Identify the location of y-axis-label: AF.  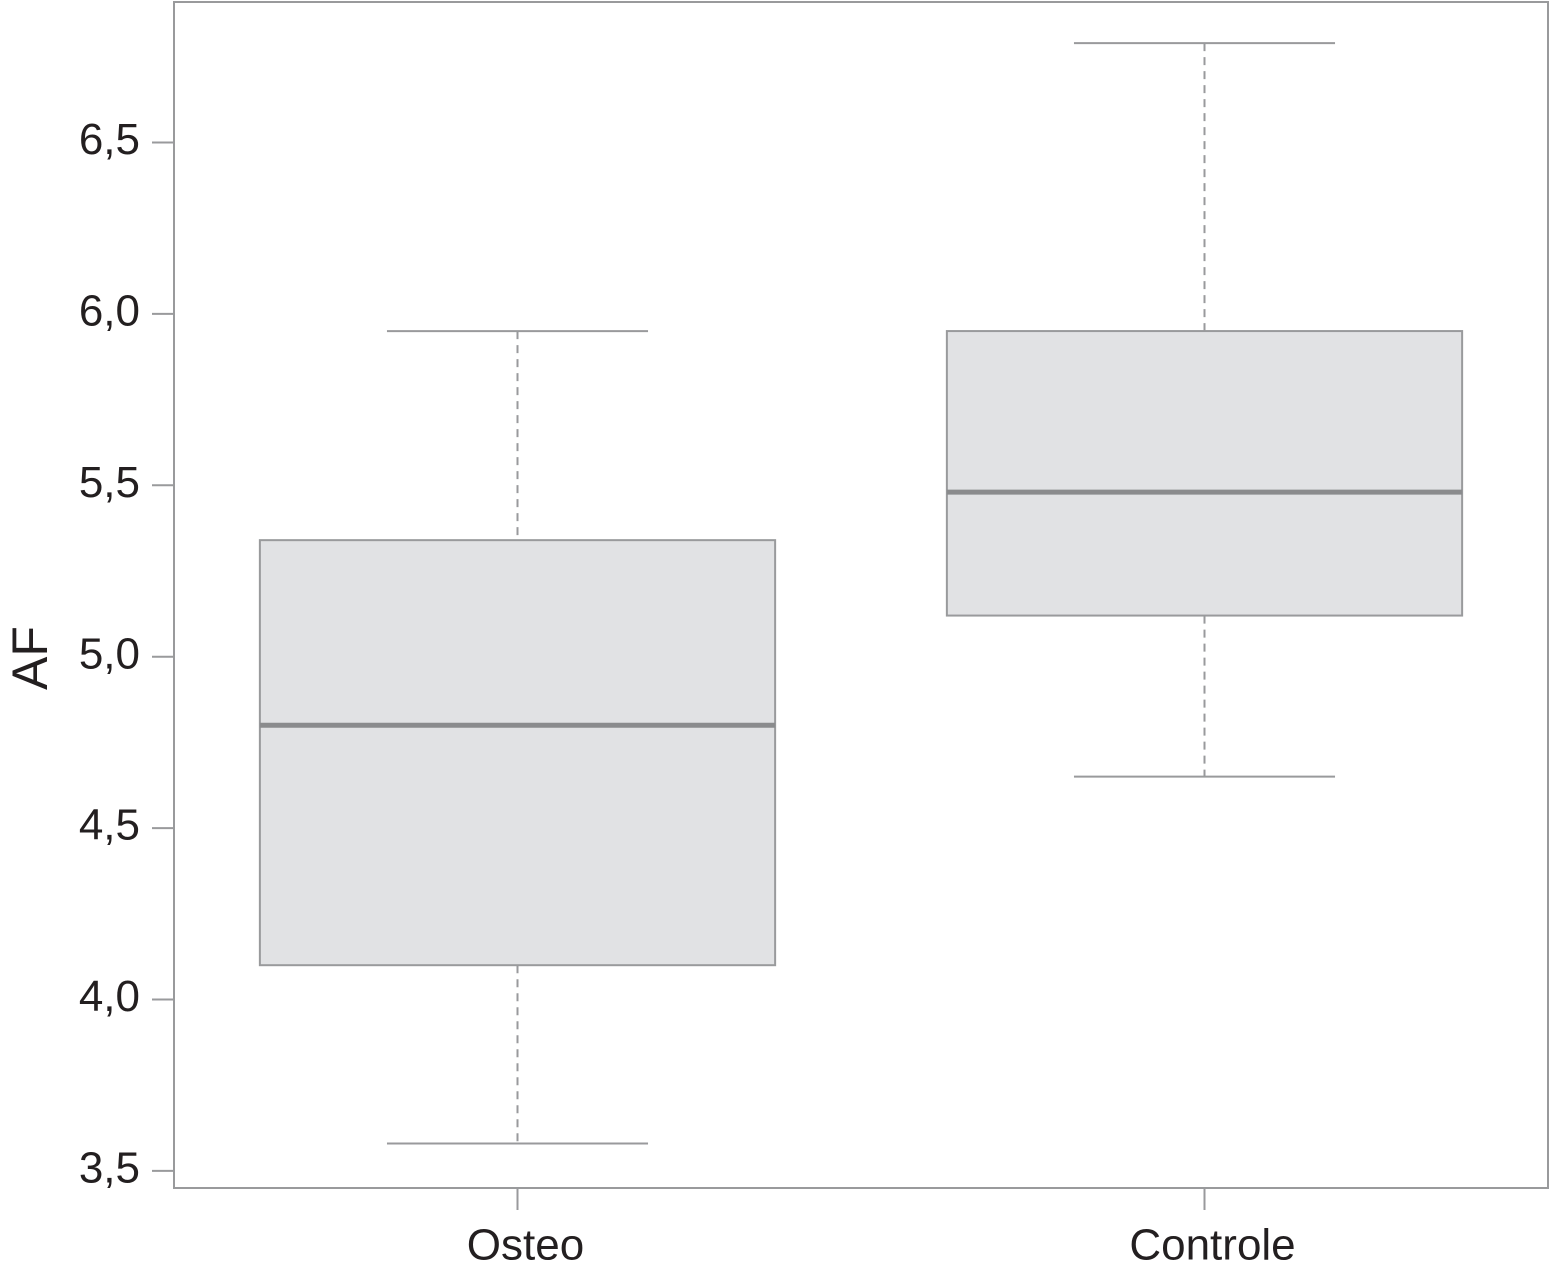
(30, 658).